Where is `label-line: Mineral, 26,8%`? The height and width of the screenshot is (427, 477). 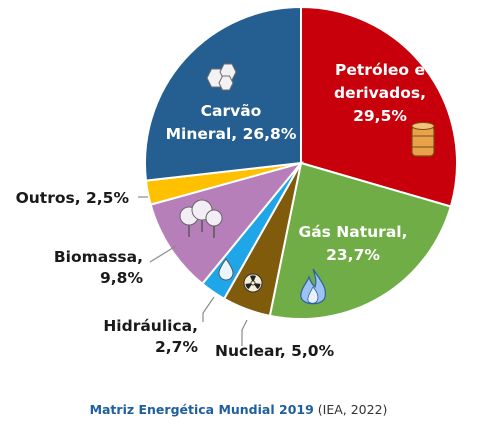
label-line: Mineral, 26,8% is located at coordinates (231, 134).